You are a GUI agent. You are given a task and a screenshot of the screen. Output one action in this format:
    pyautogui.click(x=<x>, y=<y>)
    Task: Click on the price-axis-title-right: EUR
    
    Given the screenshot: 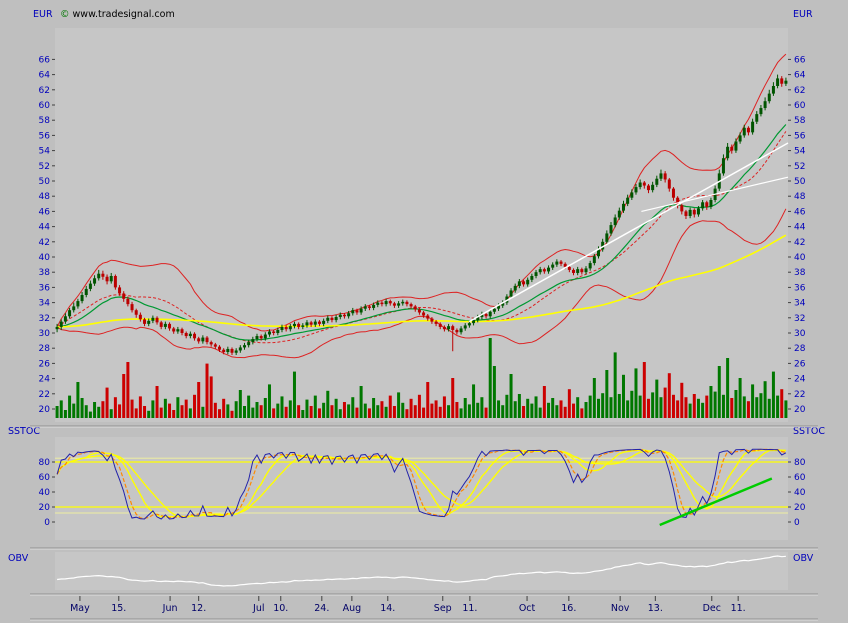 What is the action you would take?
    pyautogui.click(x=803, y=14)
    